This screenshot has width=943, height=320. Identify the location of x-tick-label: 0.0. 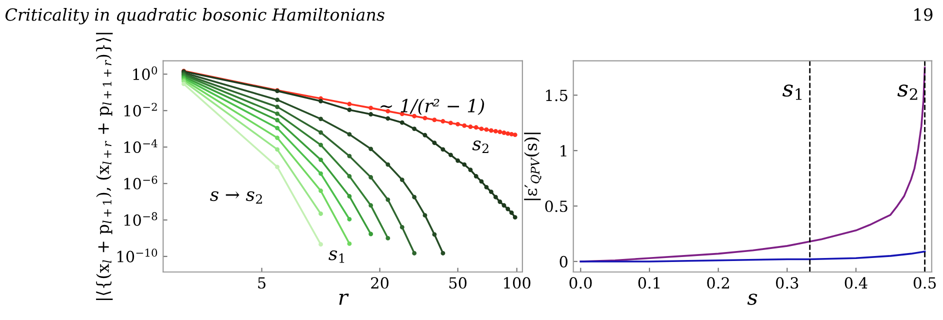
(581, 283).